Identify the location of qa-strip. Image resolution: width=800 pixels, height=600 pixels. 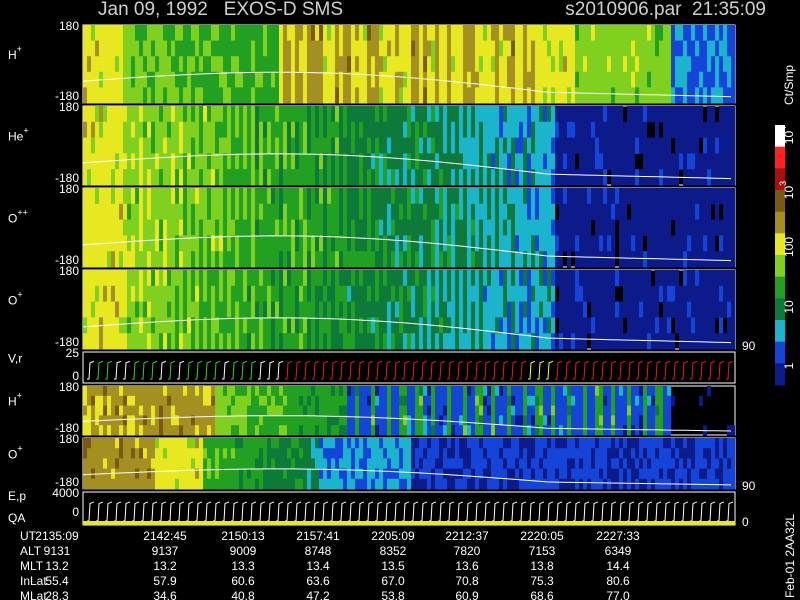
(409, 523).